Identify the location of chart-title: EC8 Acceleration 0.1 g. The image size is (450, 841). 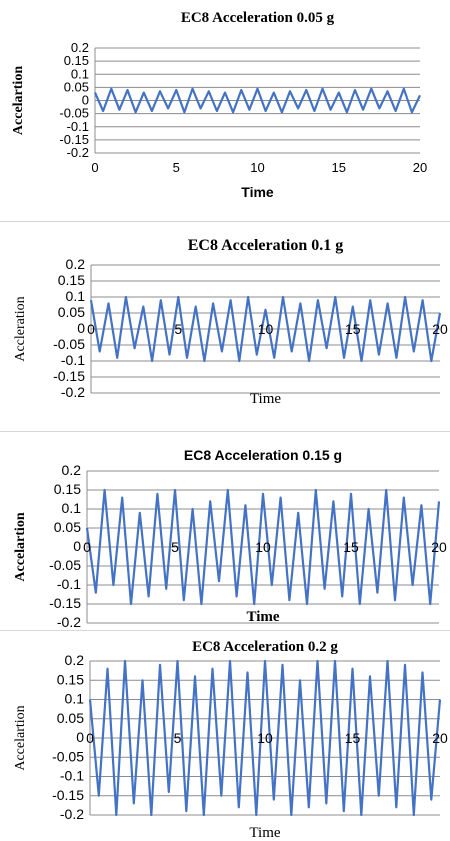
(266, 245).